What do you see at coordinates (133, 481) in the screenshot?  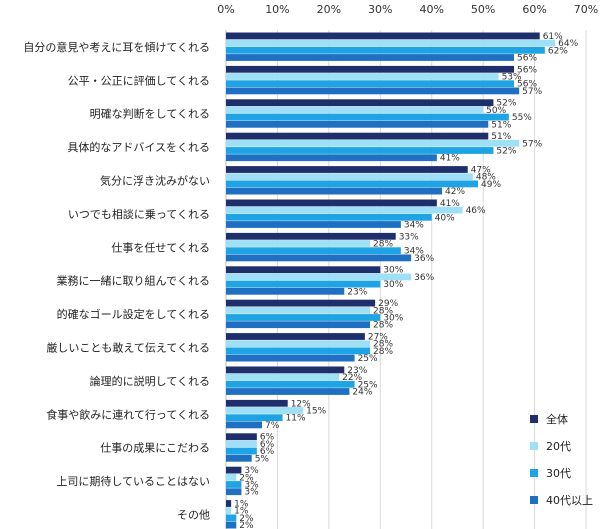 I see `category-label: 上司に期待していることはない` at bounding box center [133, 481].